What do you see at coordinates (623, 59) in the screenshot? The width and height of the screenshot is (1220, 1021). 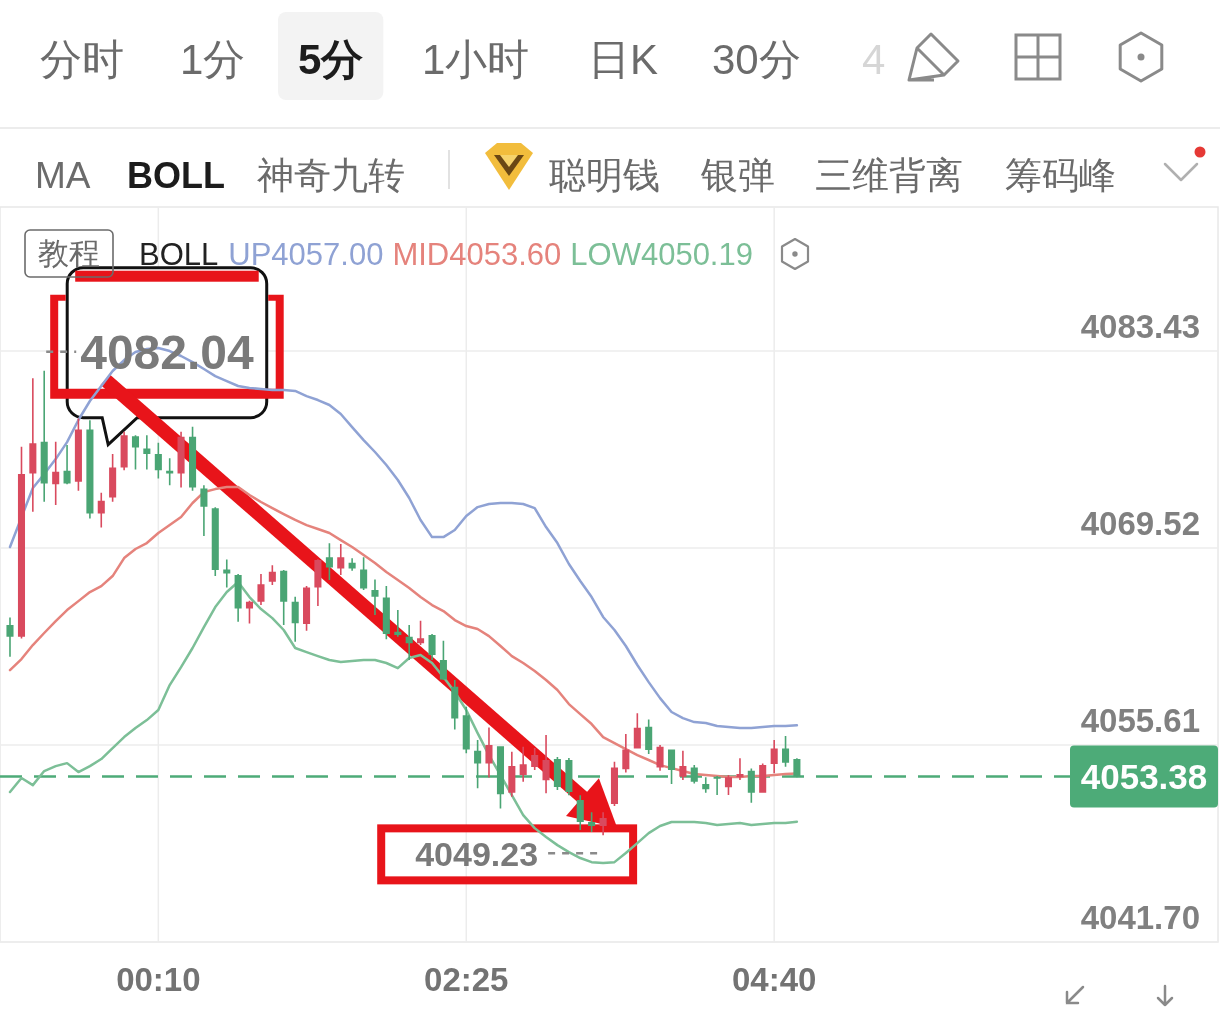 I see `tab-label: 日K` at bounding box center [623, 59].